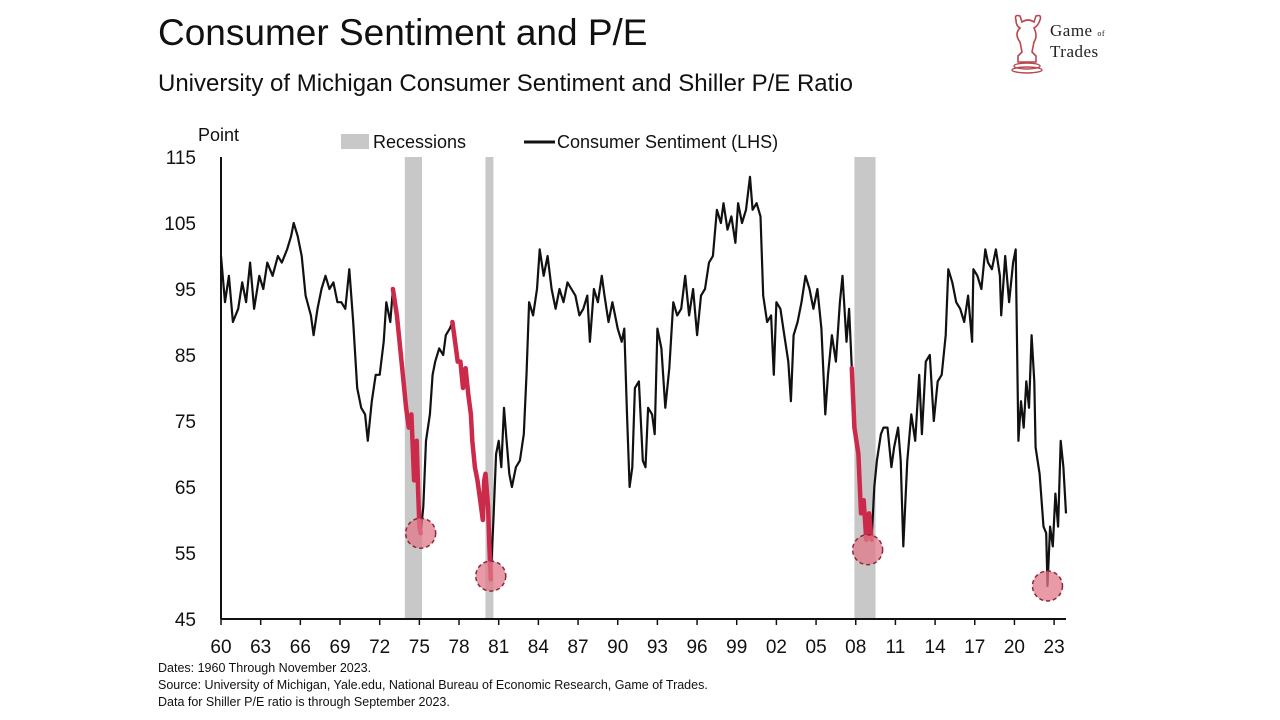  Describe the element at coordinates (339, 647) in the screenshot. I see `x-tick-label: 69` at that location.